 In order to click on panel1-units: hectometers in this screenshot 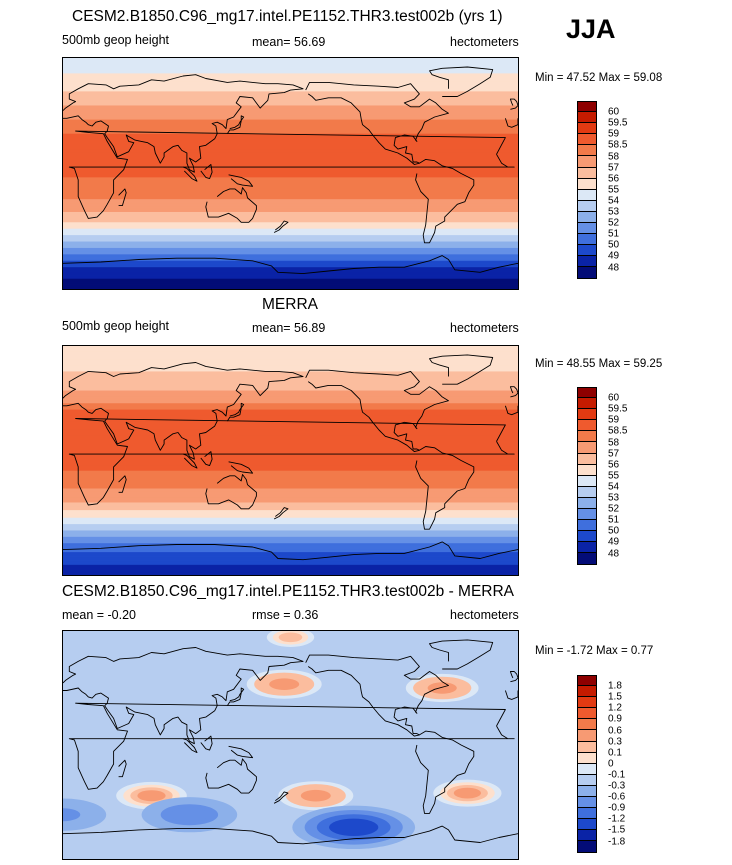, I will do `click(484, 42)`.